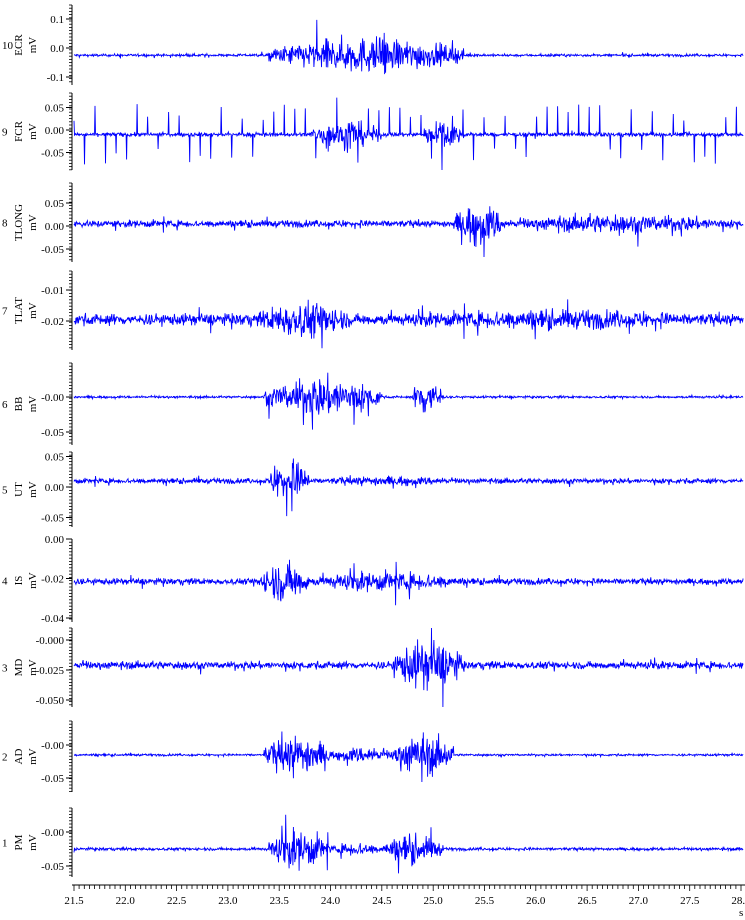  Describe the element at coordinates (5, 312) in the screenshot. I see `channel-number: 7` at that location.